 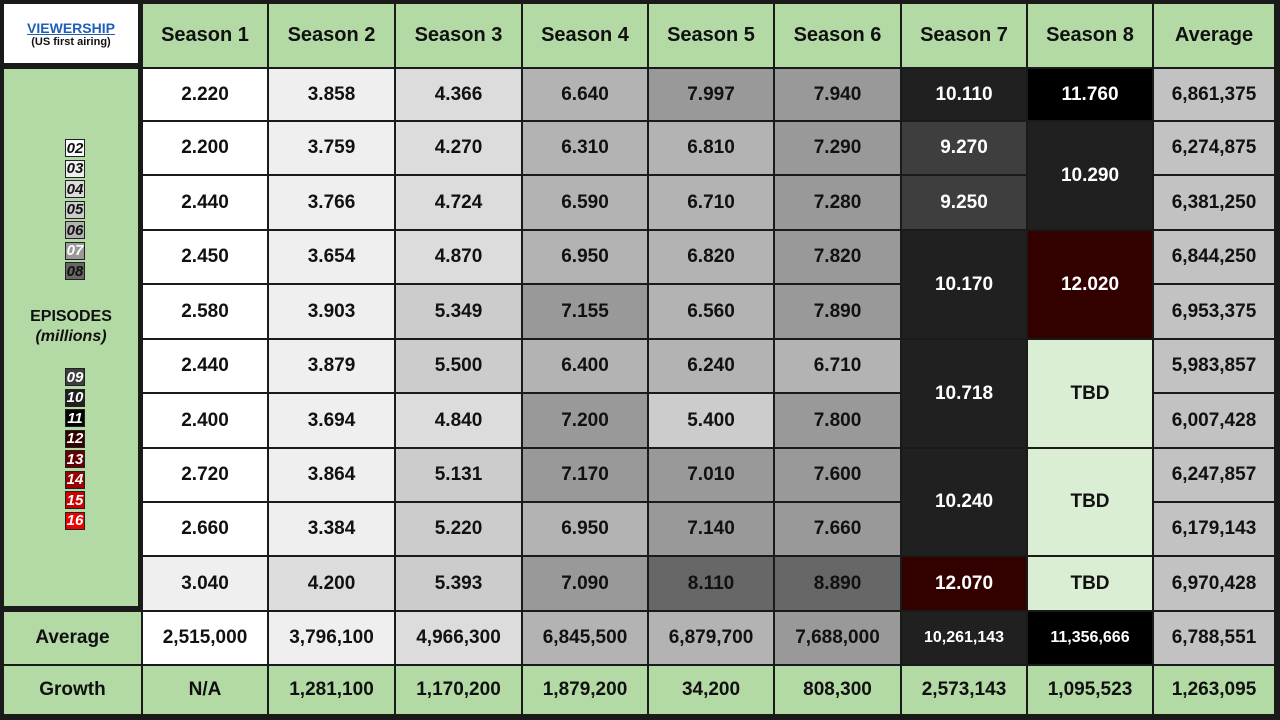 I want to click on episodes-label: EPISODES (millions), so click(x=71, y=327).